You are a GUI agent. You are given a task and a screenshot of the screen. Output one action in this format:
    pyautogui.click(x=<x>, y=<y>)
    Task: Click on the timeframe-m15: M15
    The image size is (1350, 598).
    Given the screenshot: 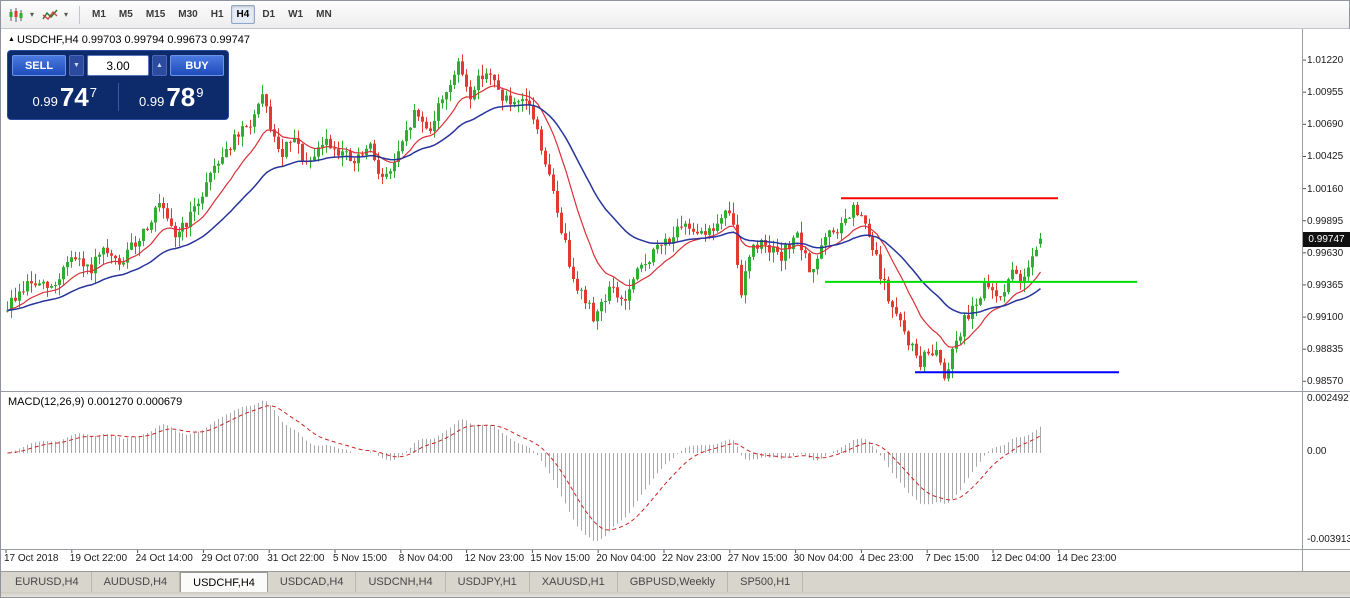 What is the action you would take?
    pyautogui.click(x=155, y=14)
    